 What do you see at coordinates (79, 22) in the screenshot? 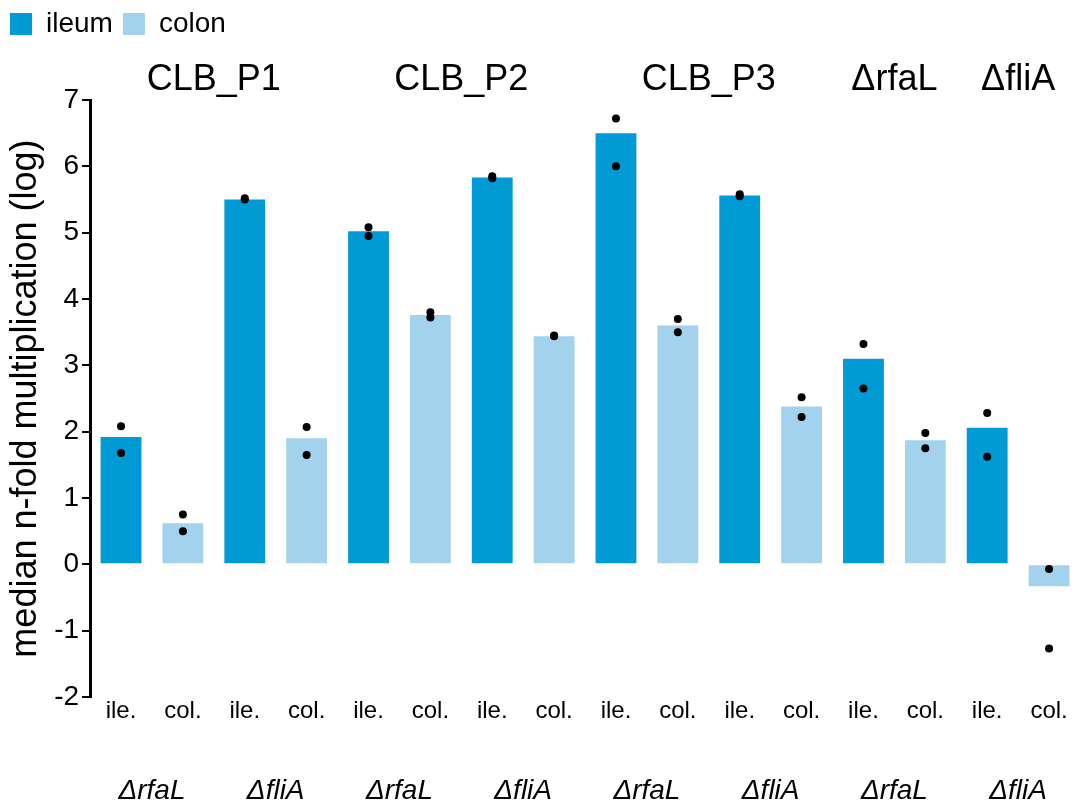
I see `legend-label: ileum` at bounding box center [79, 22].